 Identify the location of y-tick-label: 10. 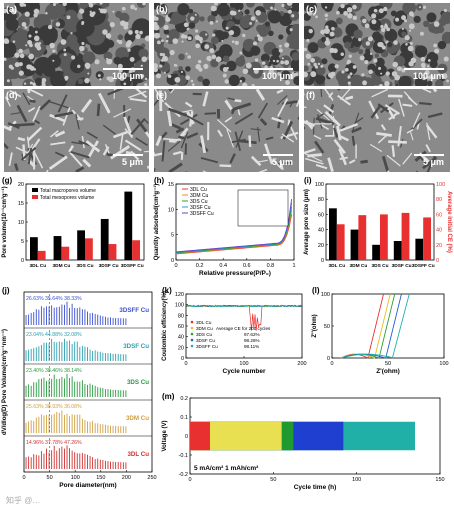
(171, 210).